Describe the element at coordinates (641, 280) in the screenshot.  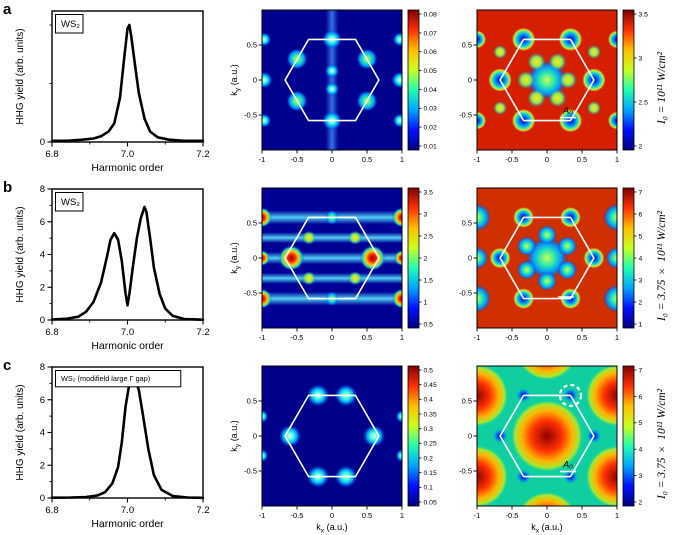
I see `svg-text: 3` at that location.